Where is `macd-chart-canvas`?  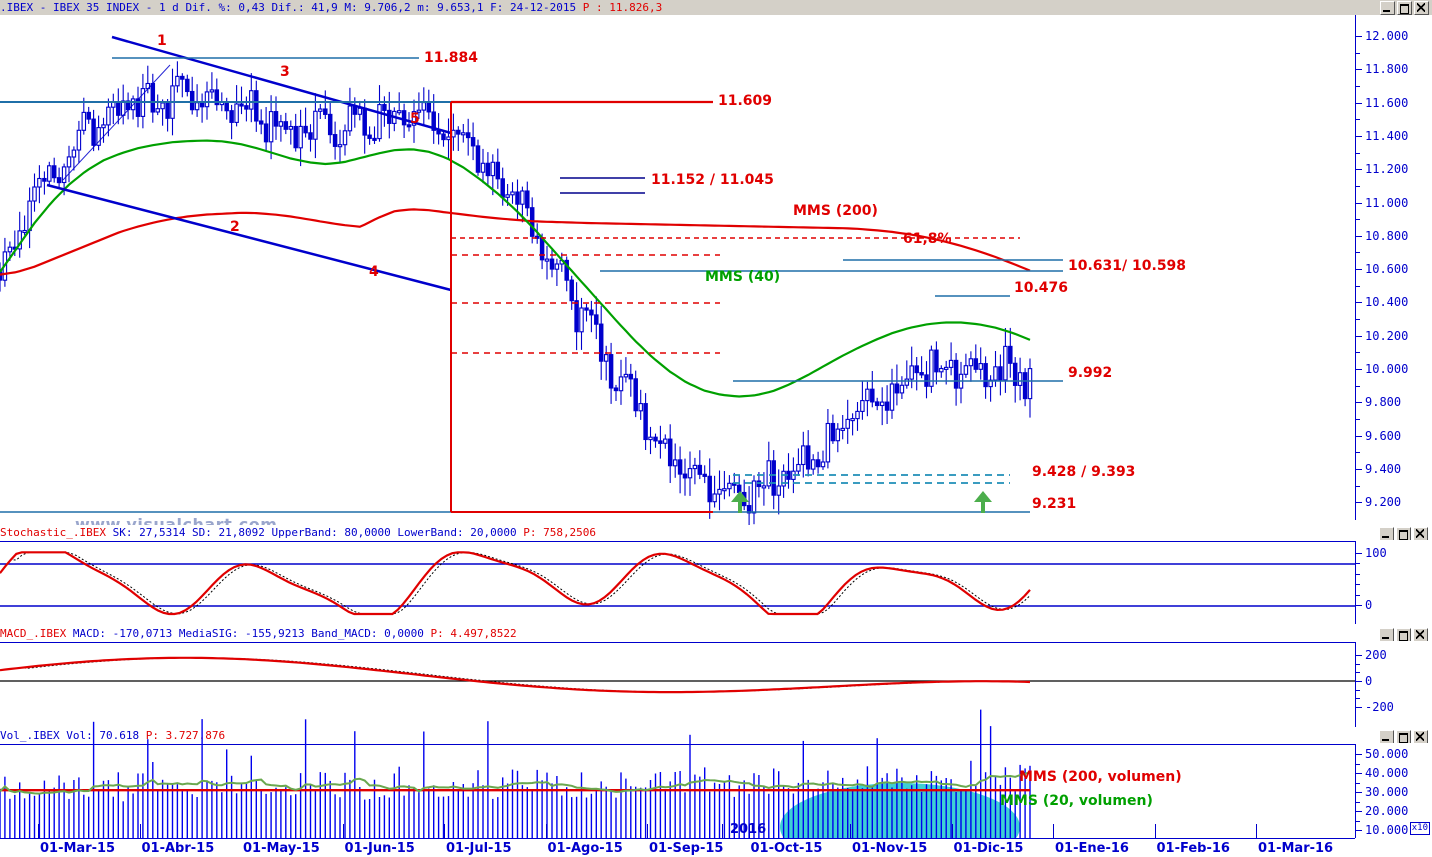 macd-chart-canvas is located at coordinates (677, 685).